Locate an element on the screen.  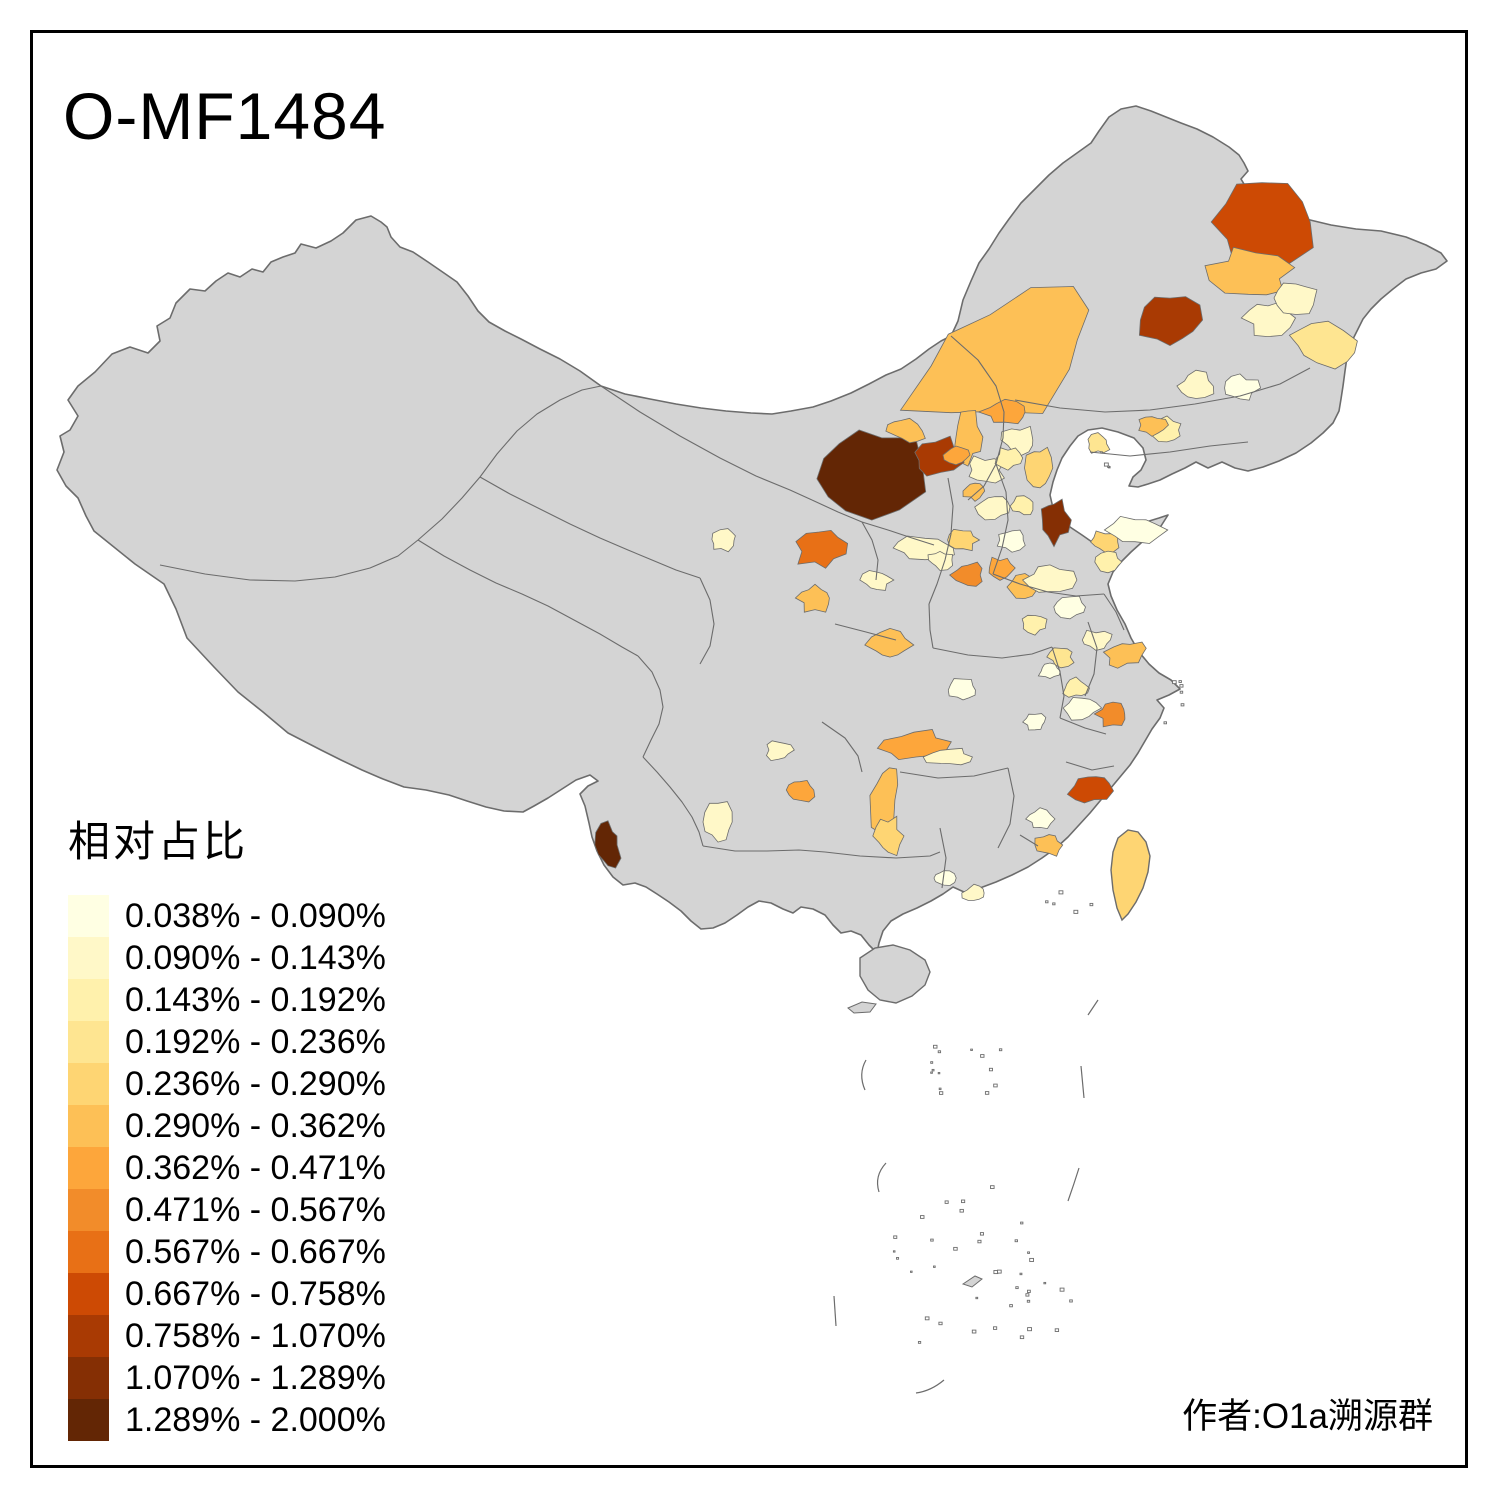
legend-bin-label: 0.471% - 0.567% is located at coordinates (255, 1210).